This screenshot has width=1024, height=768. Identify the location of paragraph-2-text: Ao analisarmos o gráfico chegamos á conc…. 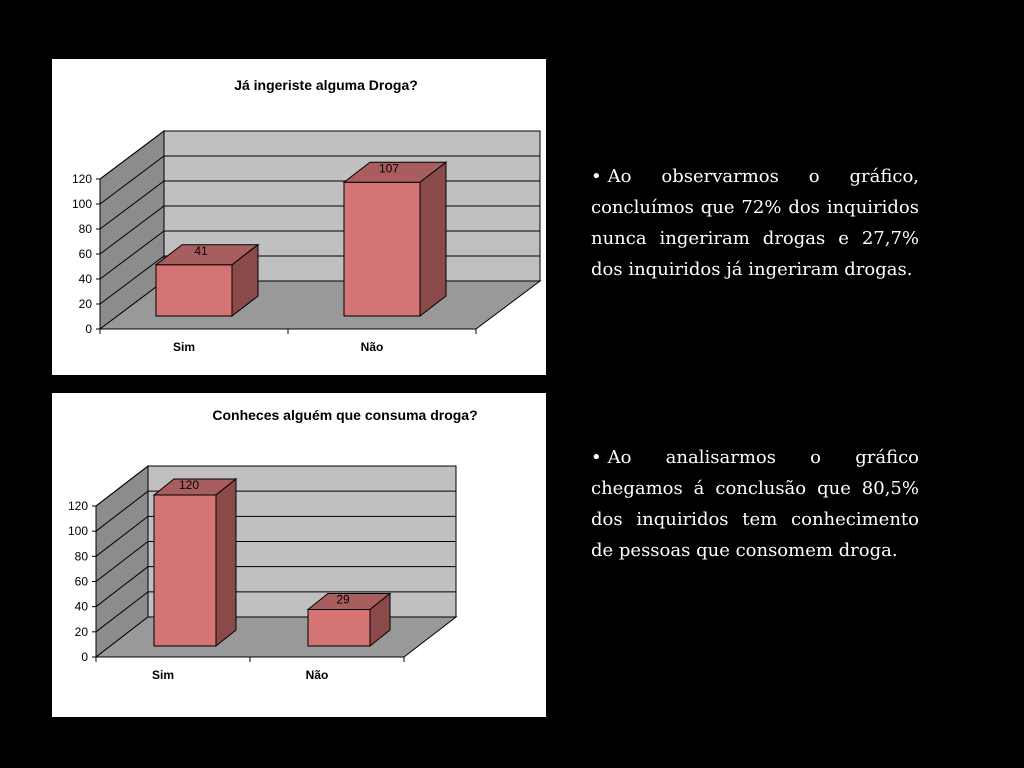
(755, 504).